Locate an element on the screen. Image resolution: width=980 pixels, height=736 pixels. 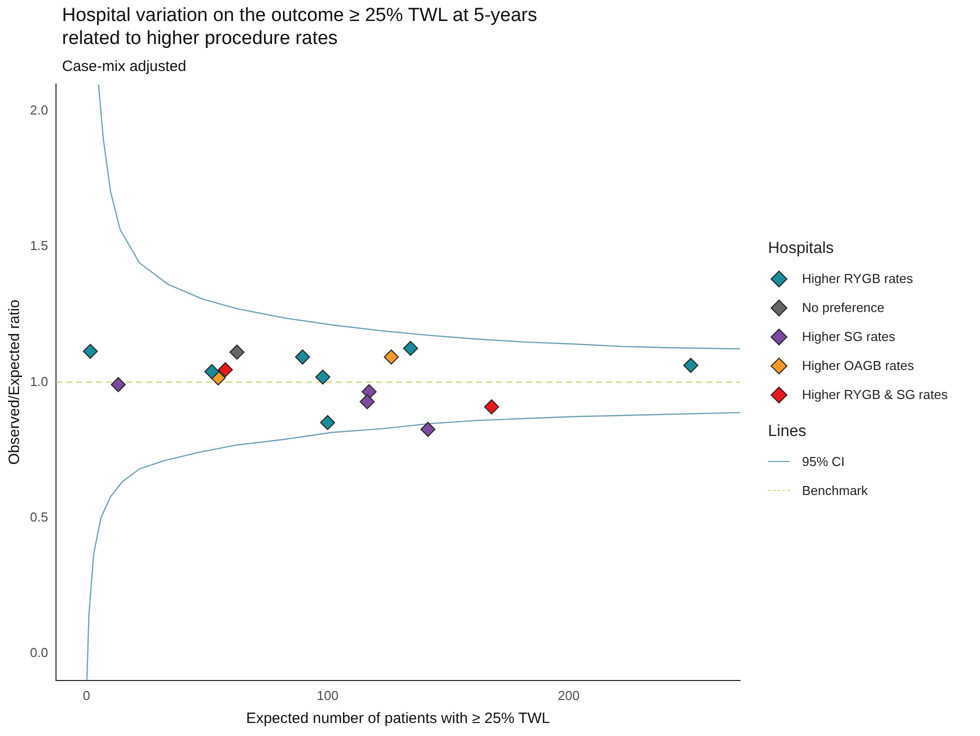
y-tick-label: 1.5 is located at coordinates (39, 246).